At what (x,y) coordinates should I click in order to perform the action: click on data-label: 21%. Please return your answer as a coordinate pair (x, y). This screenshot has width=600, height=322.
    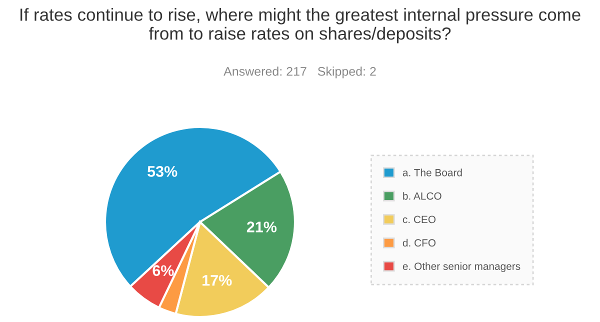
    Looking at the image, I should click on (261, 227).